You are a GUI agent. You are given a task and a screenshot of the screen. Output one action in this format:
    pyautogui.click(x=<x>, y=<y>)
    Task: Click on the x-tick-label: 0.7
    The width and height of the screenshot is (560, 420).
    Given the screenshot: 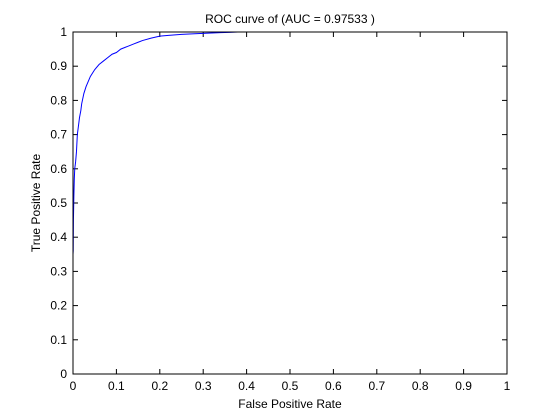 What is the action you would take?
    pyautogui.click(x=376, y=386)
    